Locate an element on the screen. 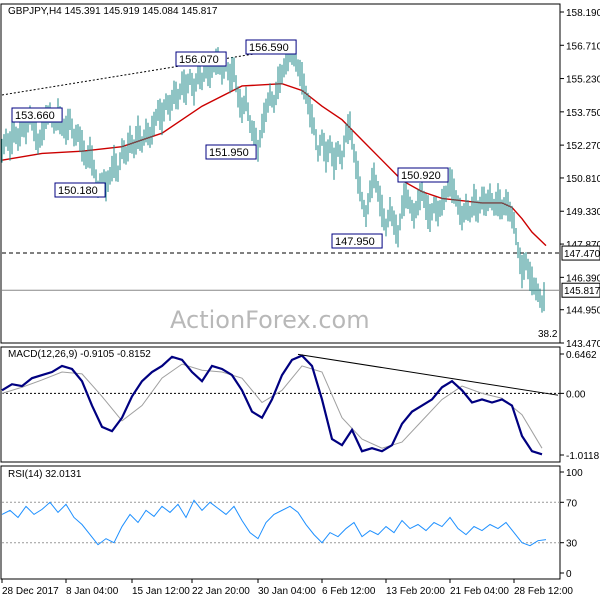  dotted-trendline is located at coordinates (147, 71).